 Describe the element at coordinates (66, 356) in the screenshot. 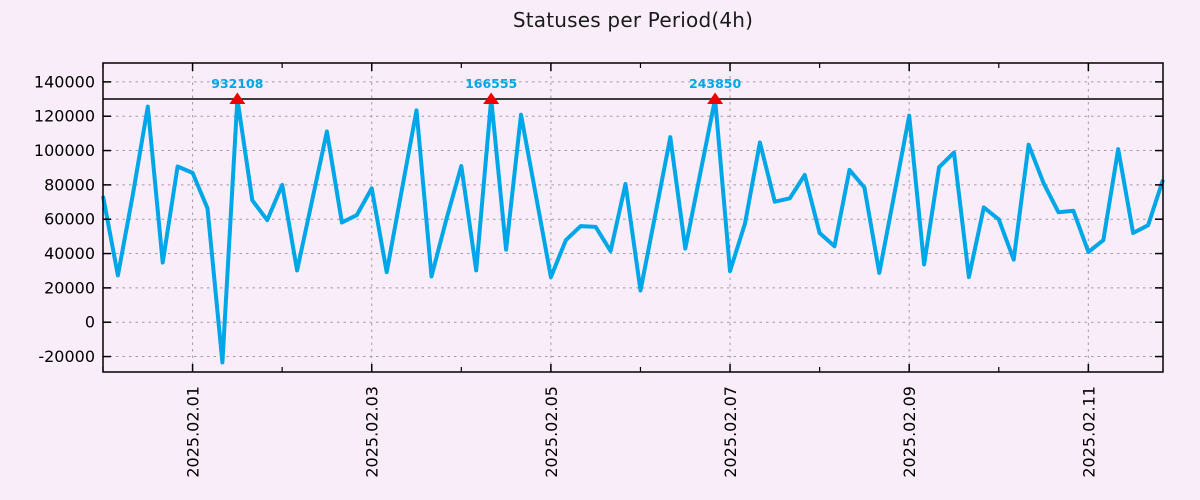

I see `y-tick-label: -20000` at that location.